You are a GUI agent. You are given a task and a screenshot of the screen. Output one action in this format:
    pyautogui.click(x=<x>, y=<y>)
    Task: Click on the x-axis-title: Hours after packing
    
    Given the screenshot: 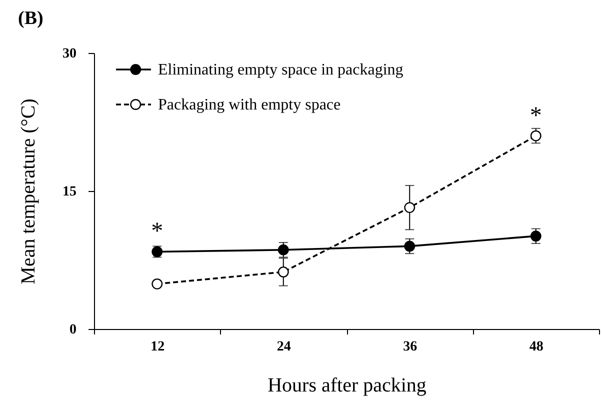 What is the action you would take?
    pyautogui.click(x=347, y=385)
    